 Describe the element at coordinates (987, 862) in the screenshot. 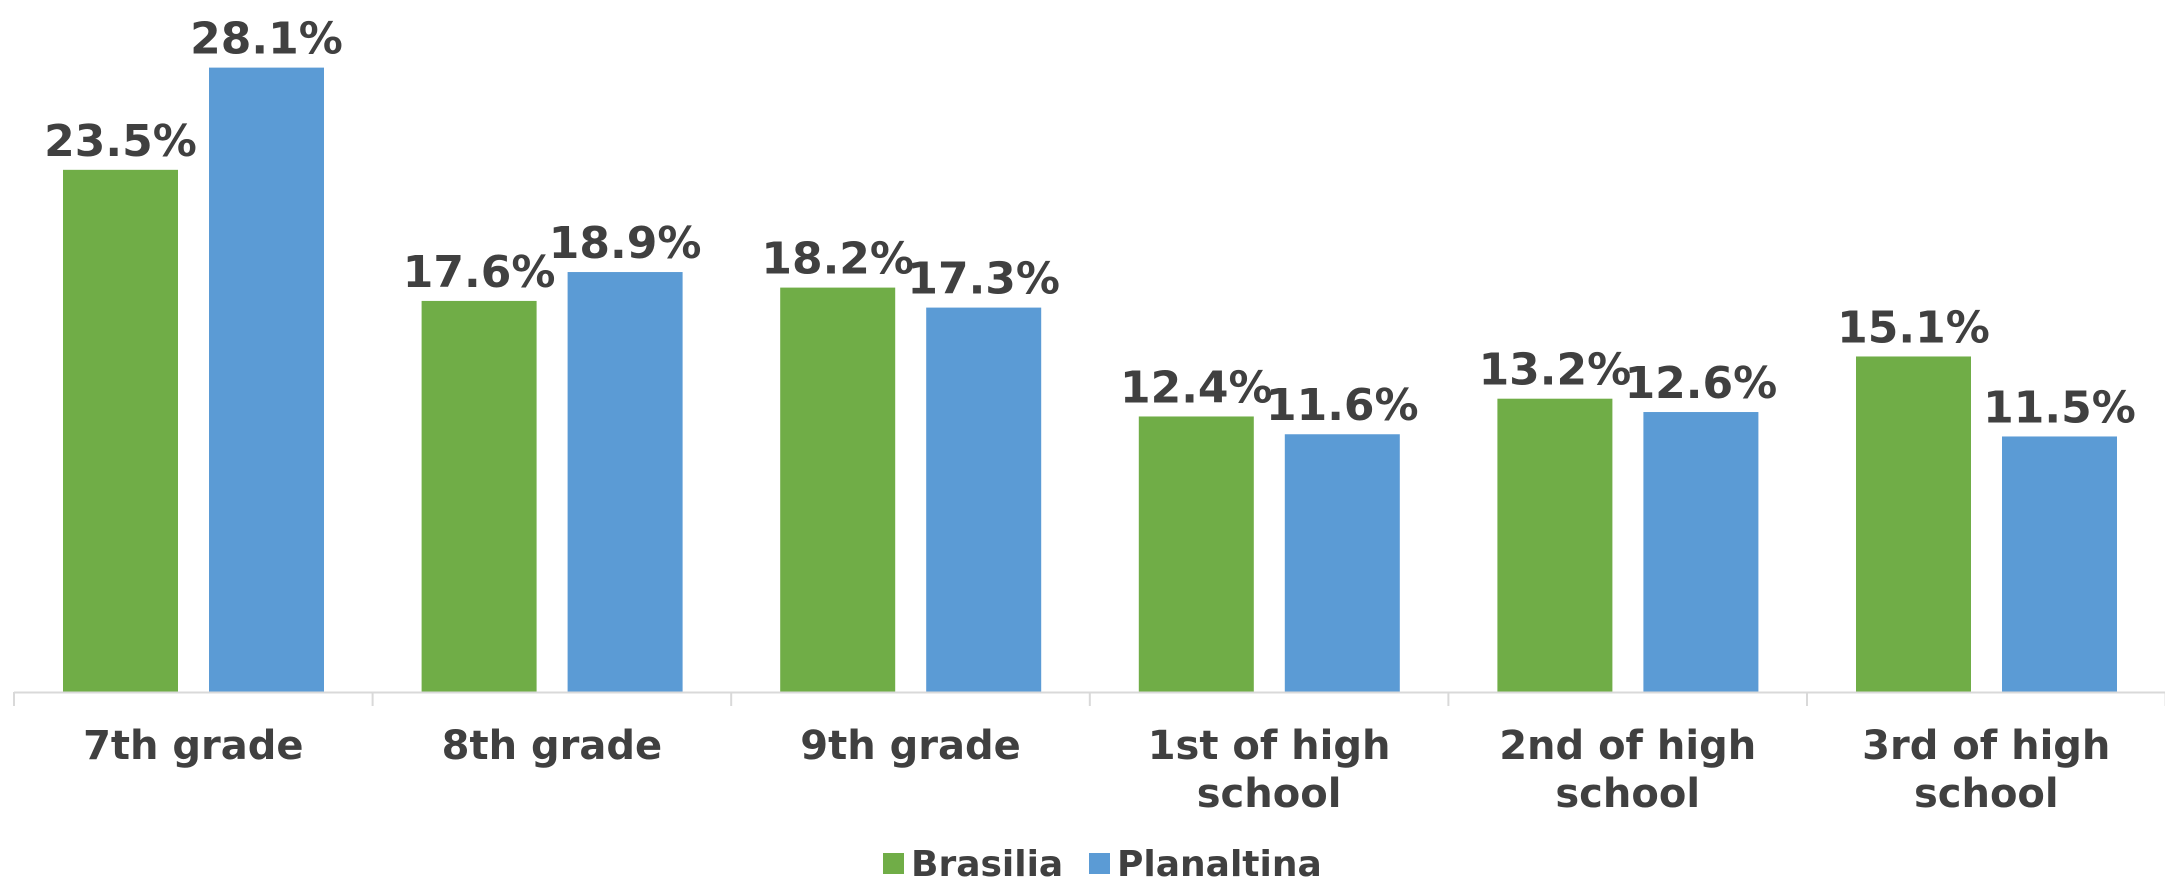

I see `legend-label-brasilia: Brasilia` at that location.